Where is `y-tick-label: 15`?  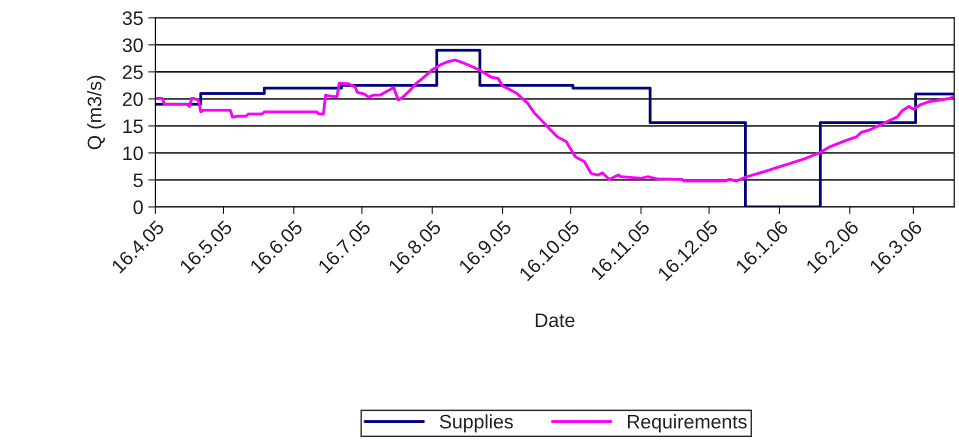 y-tick-label: 15 is located at coordinates (133, 127).